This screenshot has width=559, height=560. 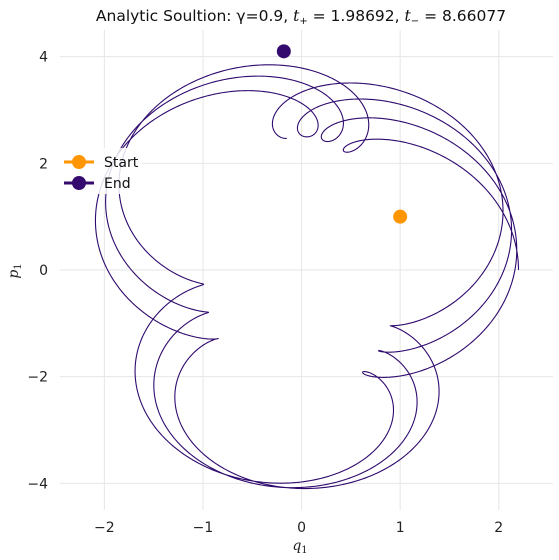 What do you see at coordinates (43, 271) in the screenshot?
I see `y-tick-label: 0` at bounding box center [43, 271].